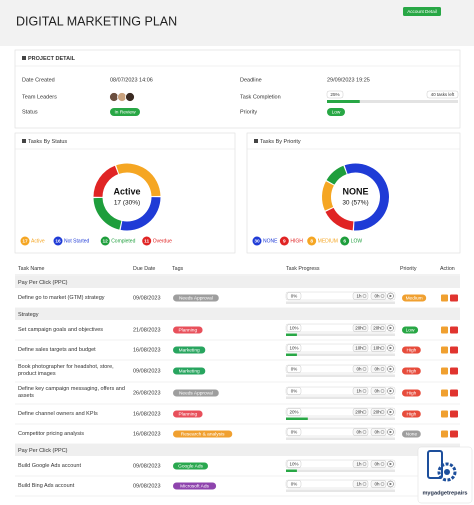 The image size is (474, 505). What do you see at coordinates (125, 112) in the screenshot?
I see `status-badge-bg` at bounding box center [125, 112].